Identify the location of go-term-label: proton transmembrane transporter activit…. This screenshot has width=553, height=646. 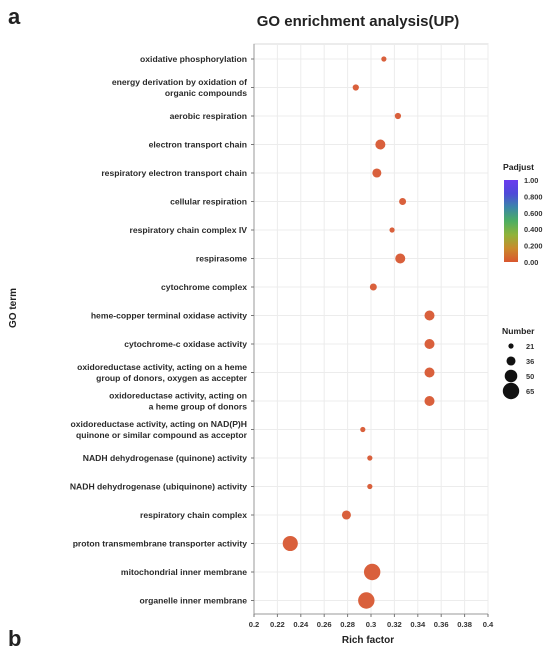
(160, 544).